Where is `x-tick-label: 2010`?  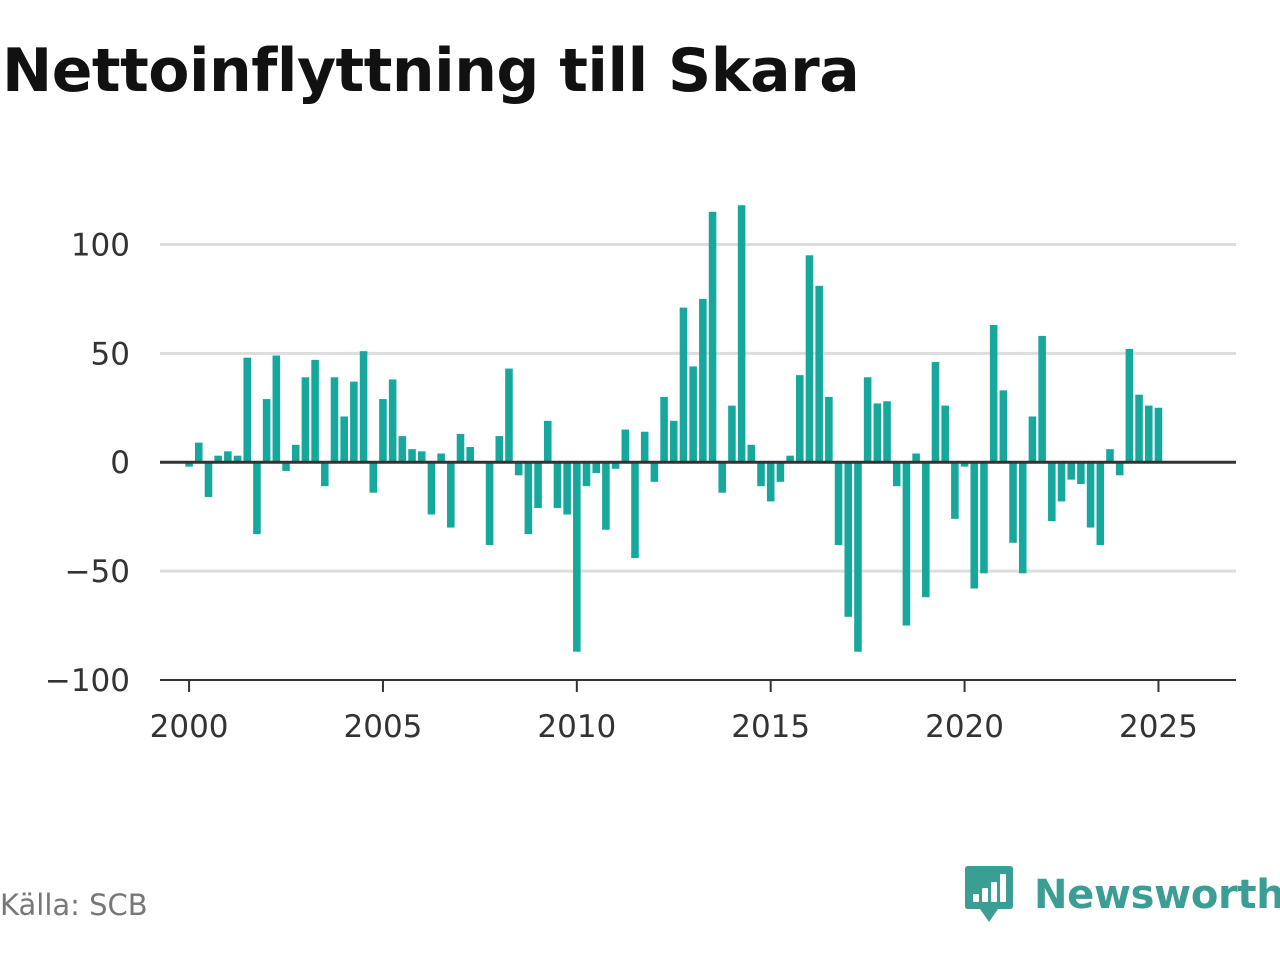
x-tick-label: 2010 is located at coordinates (576, 727).